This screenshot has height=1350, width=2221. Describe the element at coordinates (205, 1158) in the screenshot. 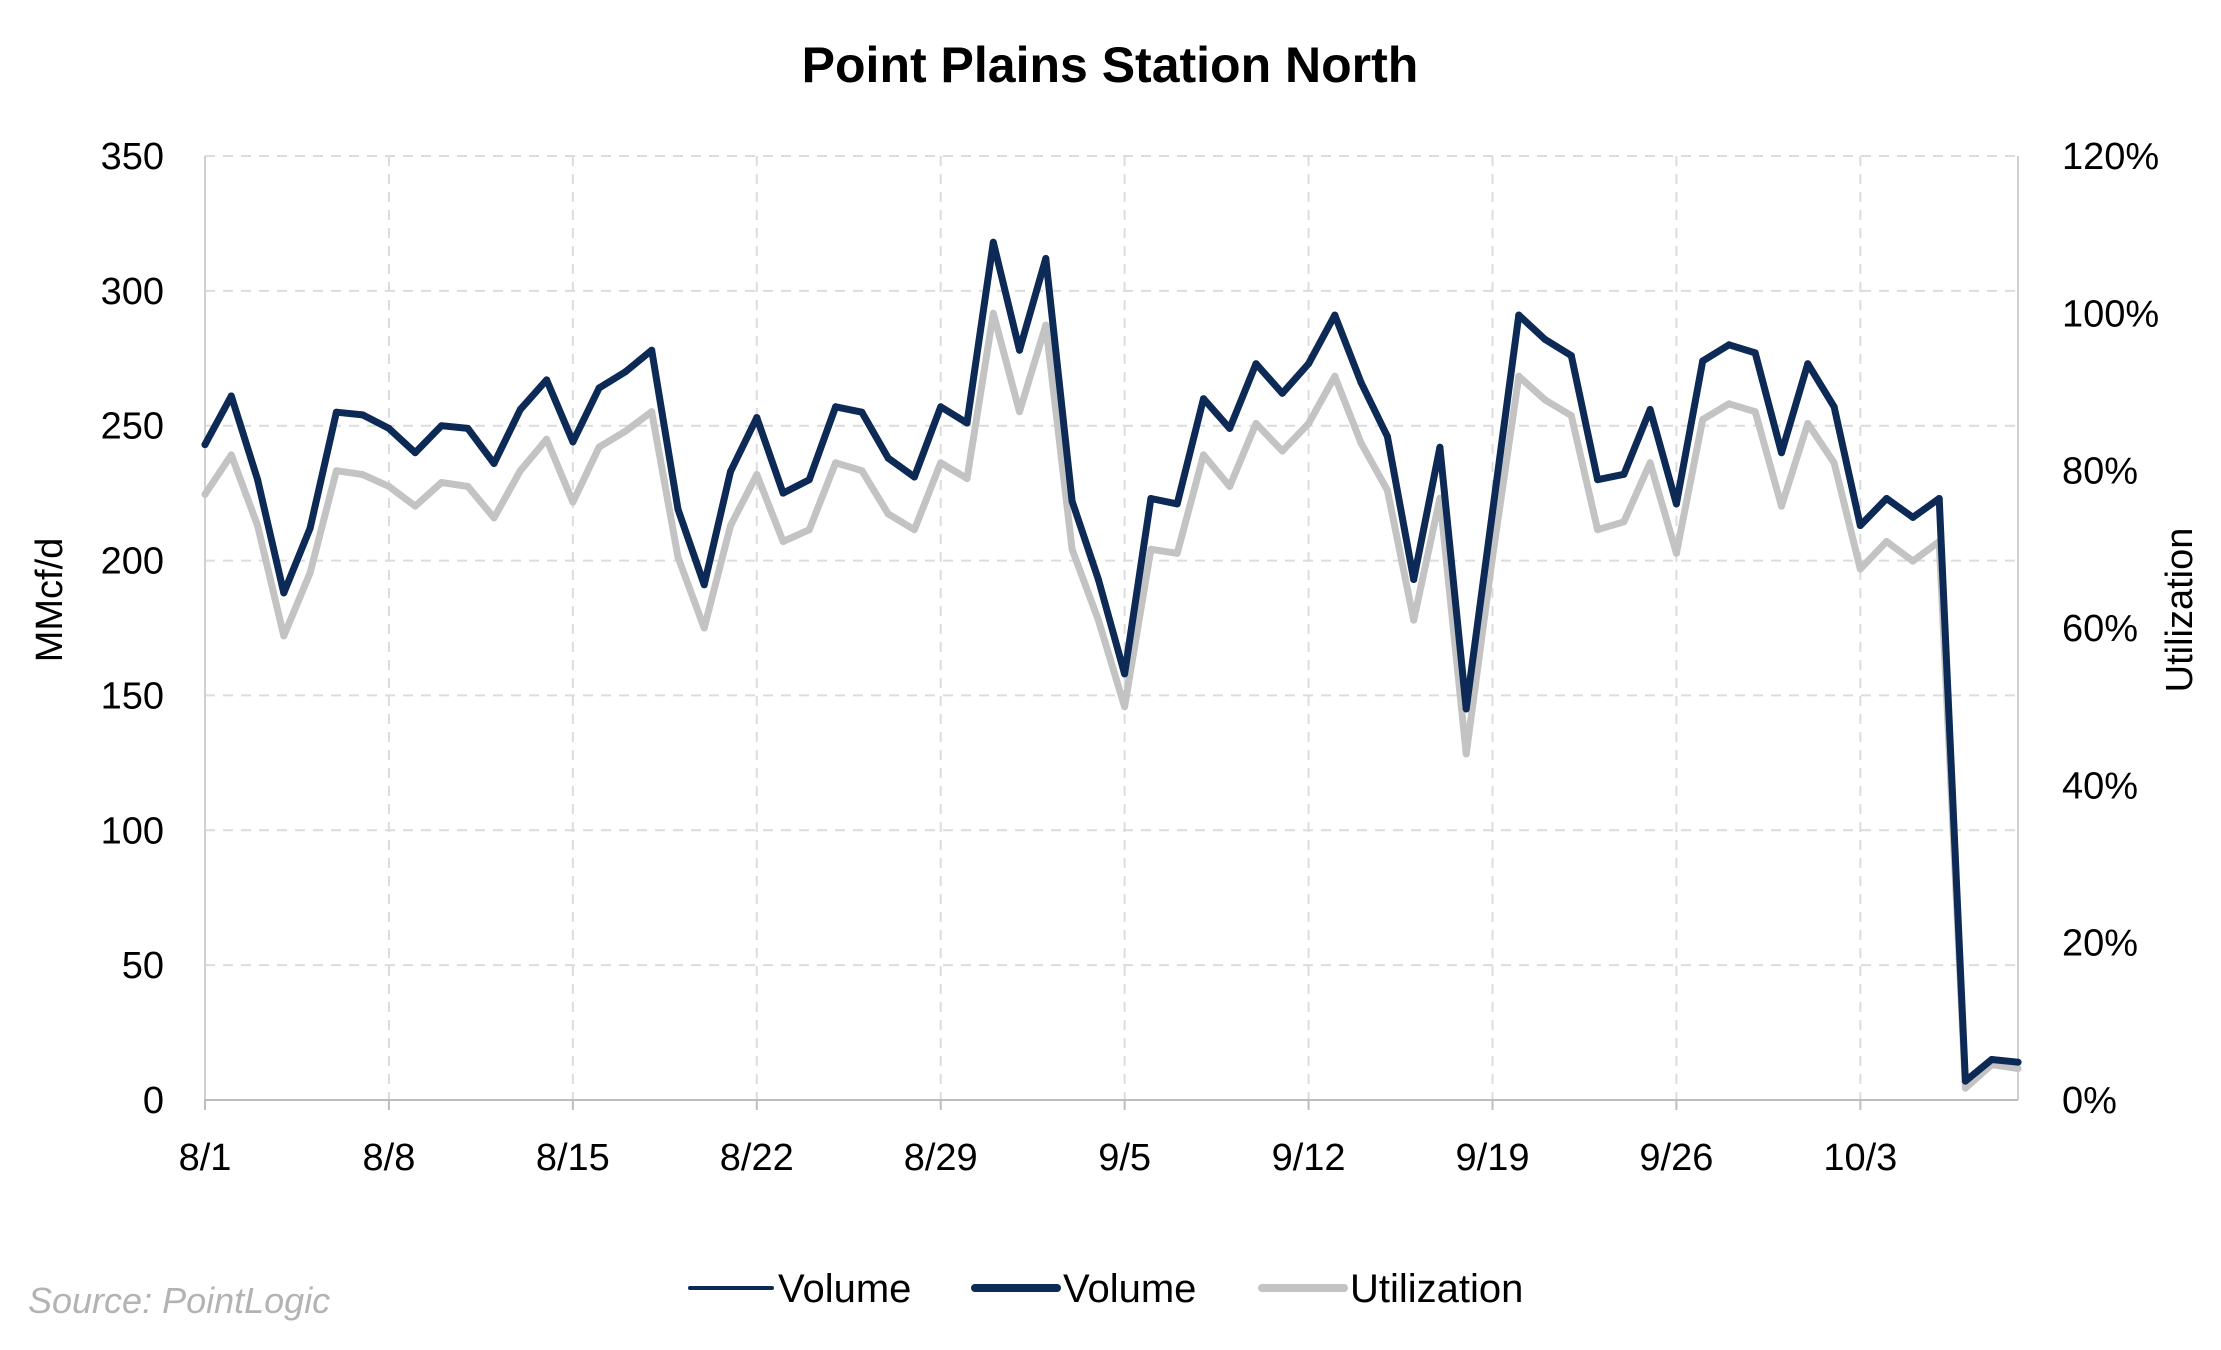

I see `x-tick-label: 8/1` at that location.